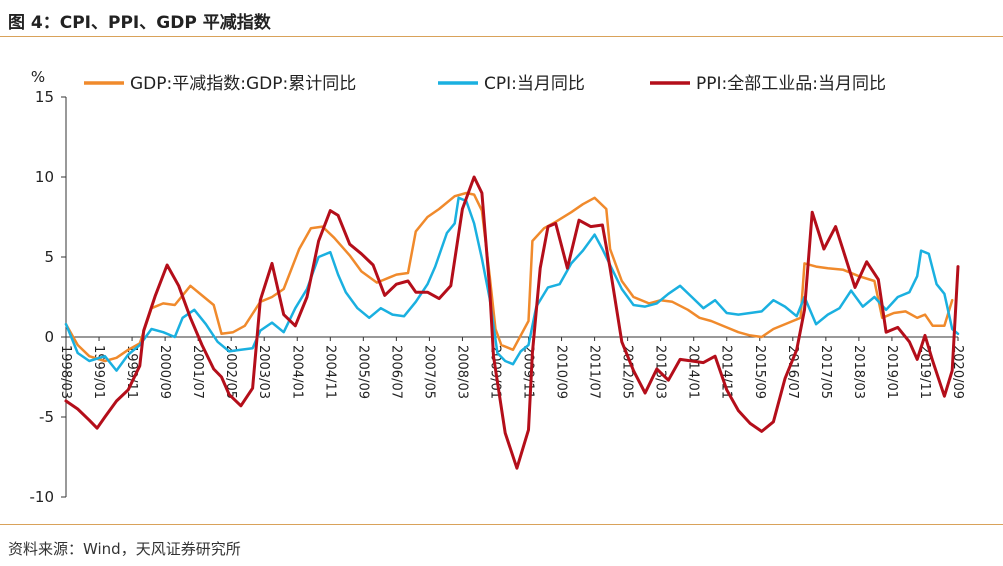  What do you see at coordinates (891, 372) in the screenshot?
I see `x-tick-label: 2019/01` at bounding box center [891, 372].